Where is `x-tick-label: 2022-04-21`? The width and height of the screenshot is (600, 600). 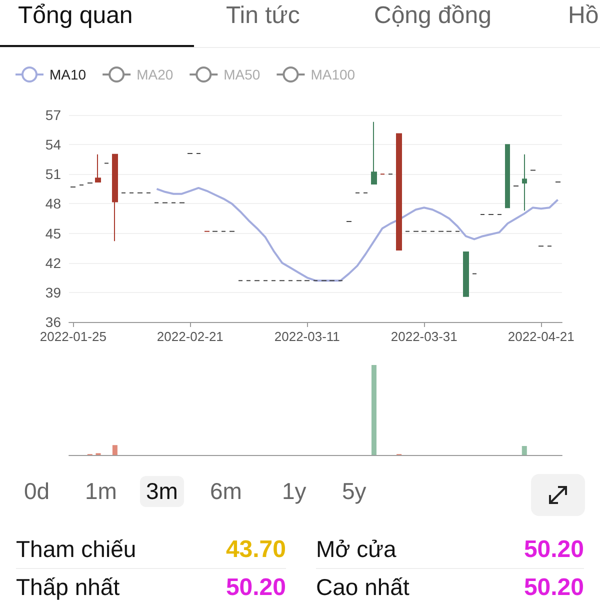 x-tick-label: 2022-04-21 is located at coordinates (541, 336).